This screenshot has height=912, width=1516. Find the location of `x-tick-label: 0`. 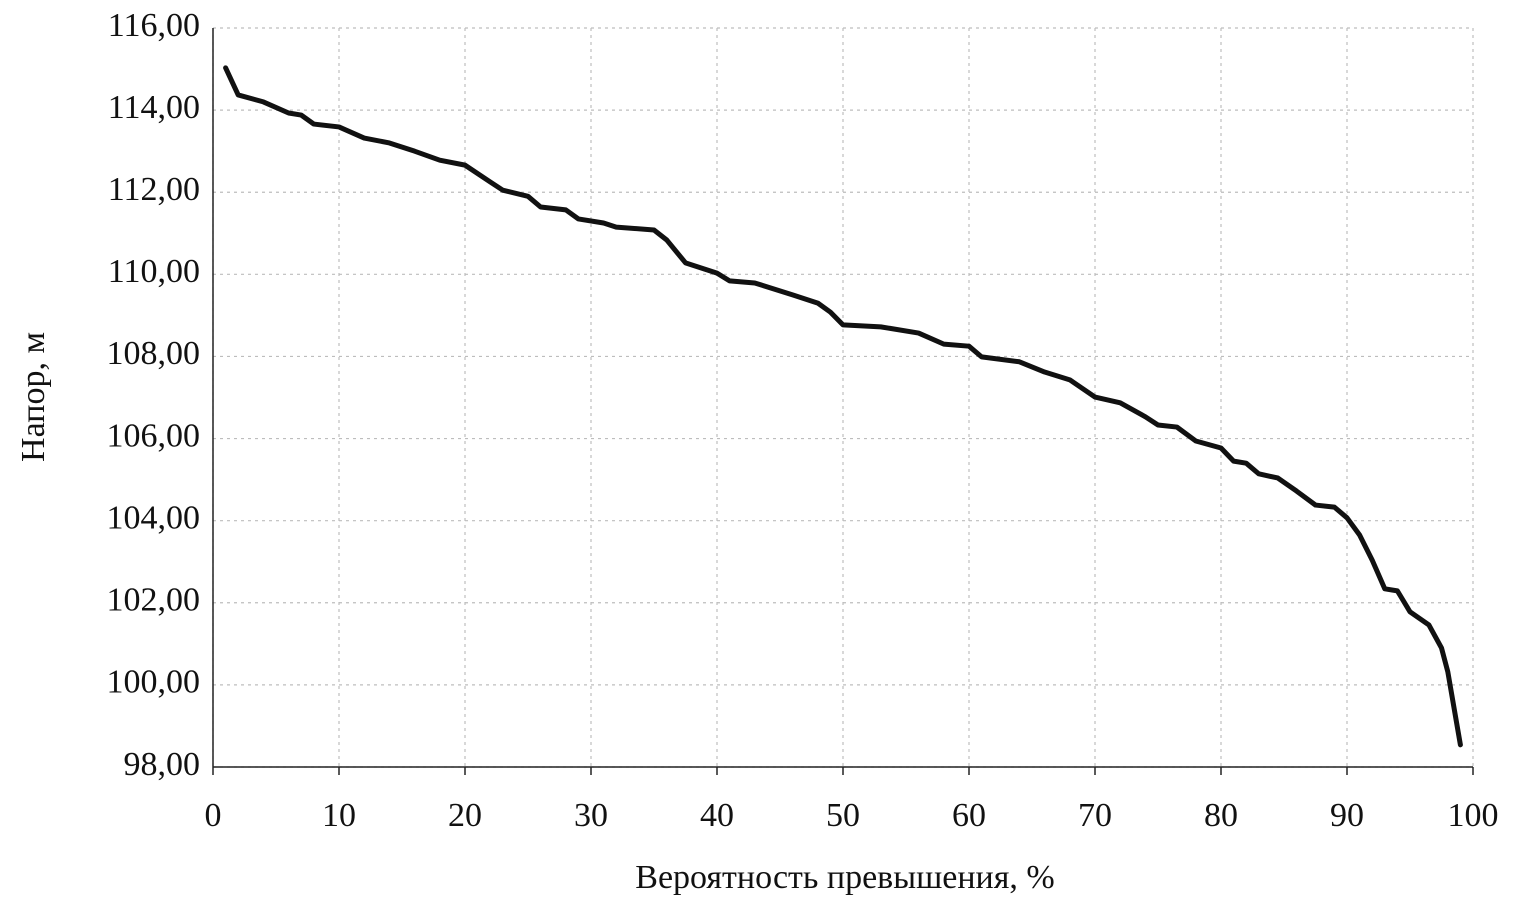

x-tick-label: 0 is located at coordinates (213, 815).